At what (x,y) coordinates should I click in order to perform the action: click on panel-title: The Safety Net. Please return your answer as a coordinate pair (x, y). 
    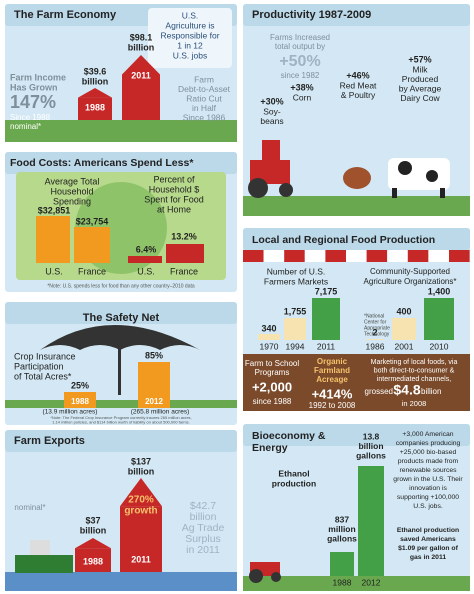
    Looking at the image, I should click on (121, 318).